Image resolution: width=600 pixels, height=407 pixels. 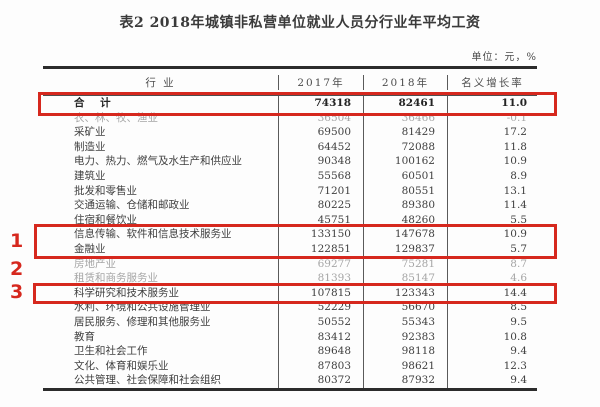 I want to click on wage-2017-cell: 80372, so click(x=320, y=380).